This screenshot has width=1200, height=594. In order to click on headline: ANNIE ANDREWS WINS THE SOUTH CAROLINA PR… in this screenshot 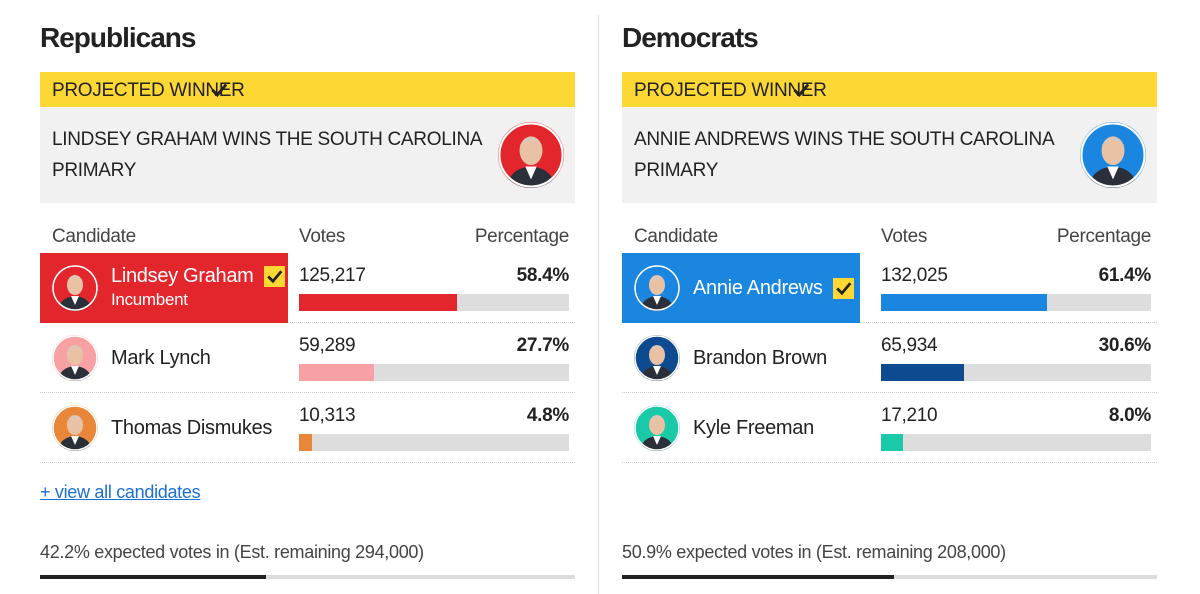, I will do `click(844, 155)`.